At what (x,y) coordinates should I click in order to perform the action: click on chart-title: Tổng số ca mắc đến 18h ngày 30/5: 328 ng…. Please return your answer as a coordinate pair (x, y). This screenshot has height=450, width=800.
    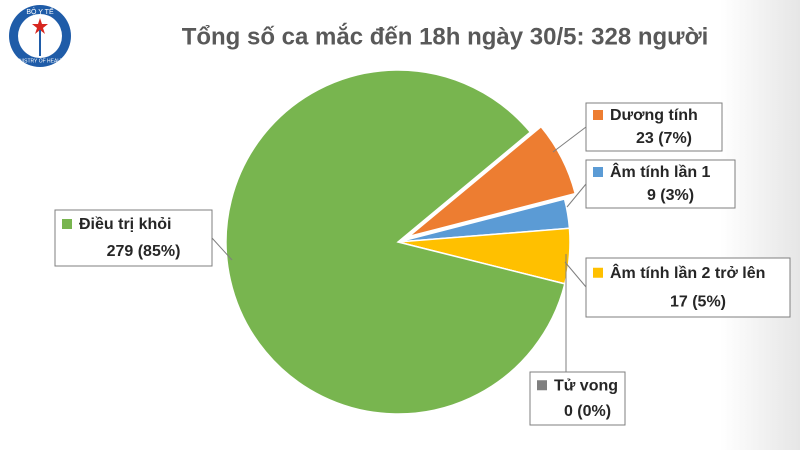
    Looking at the image, I should click on (445, 36).